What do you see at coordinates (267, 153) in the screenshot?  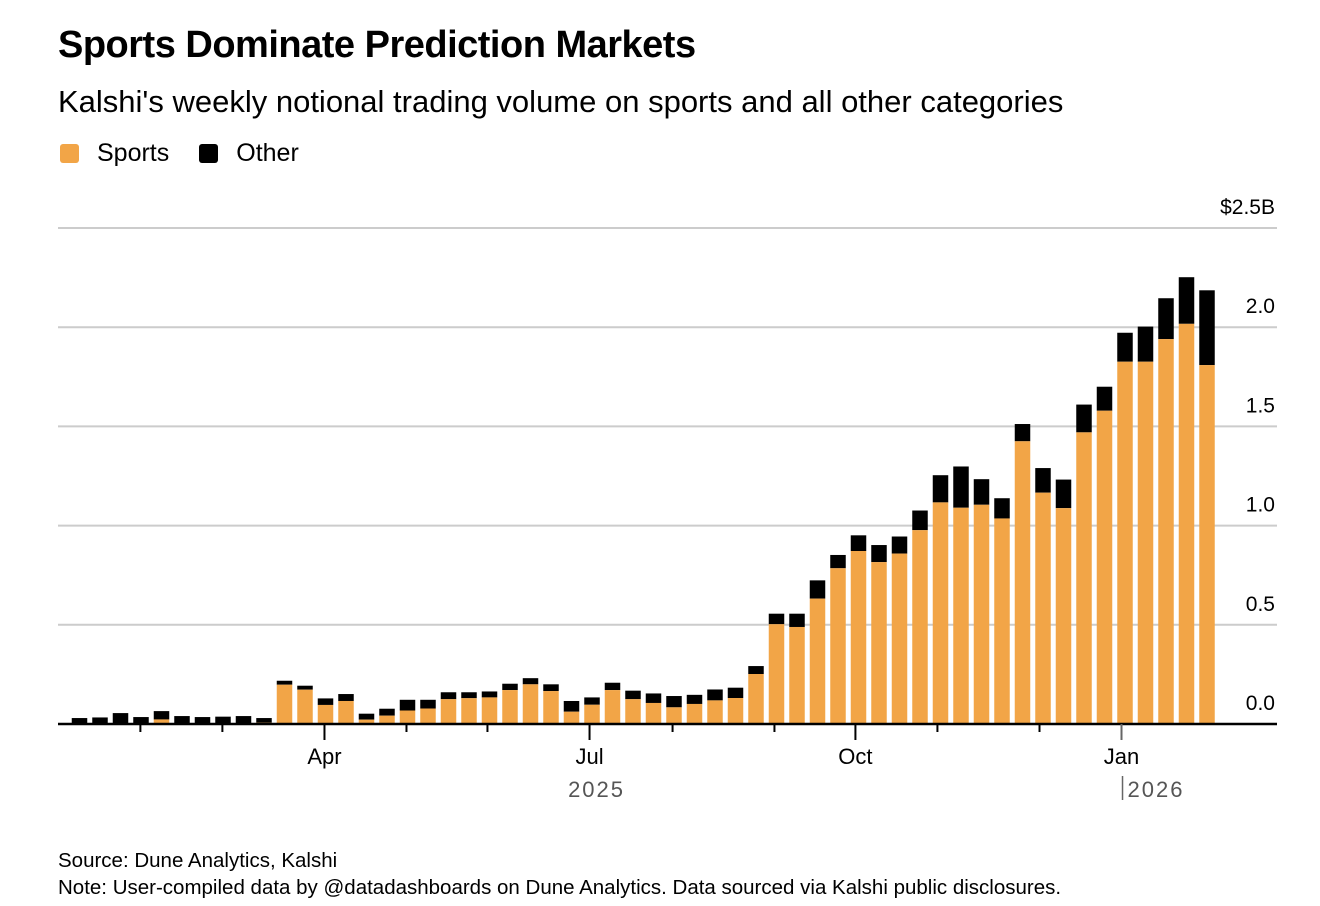 I see `legend-label-other: Other` at bounding box center [267, 153].